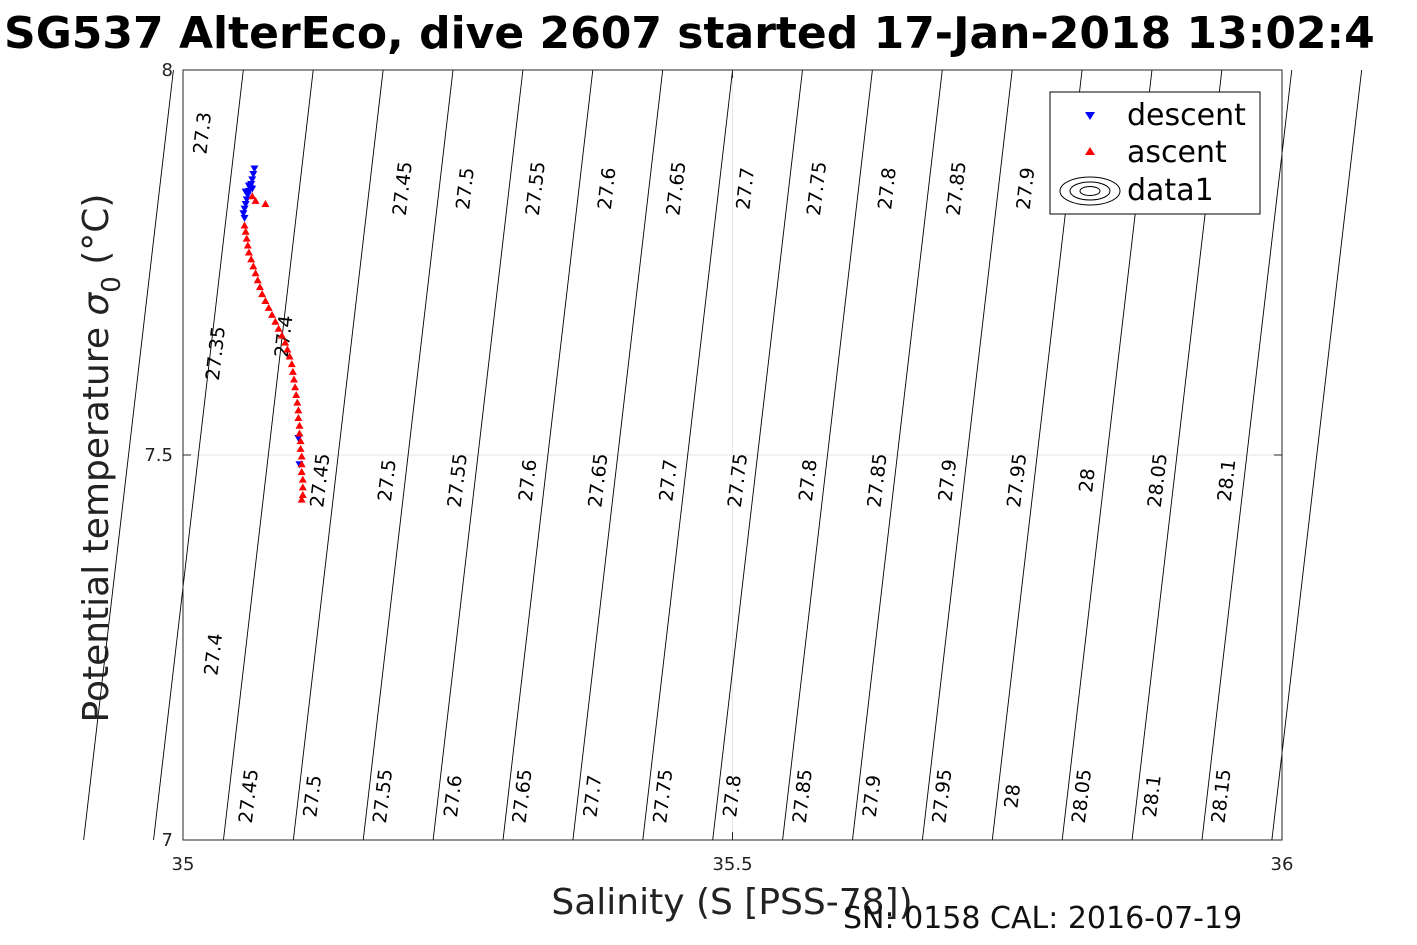 This screenshot has width=1417, height=945. What do you see at coordinates (1170, 190) in the screenshot?
I see `legend-data1-label: data1` at bounding box center [1170, 190].